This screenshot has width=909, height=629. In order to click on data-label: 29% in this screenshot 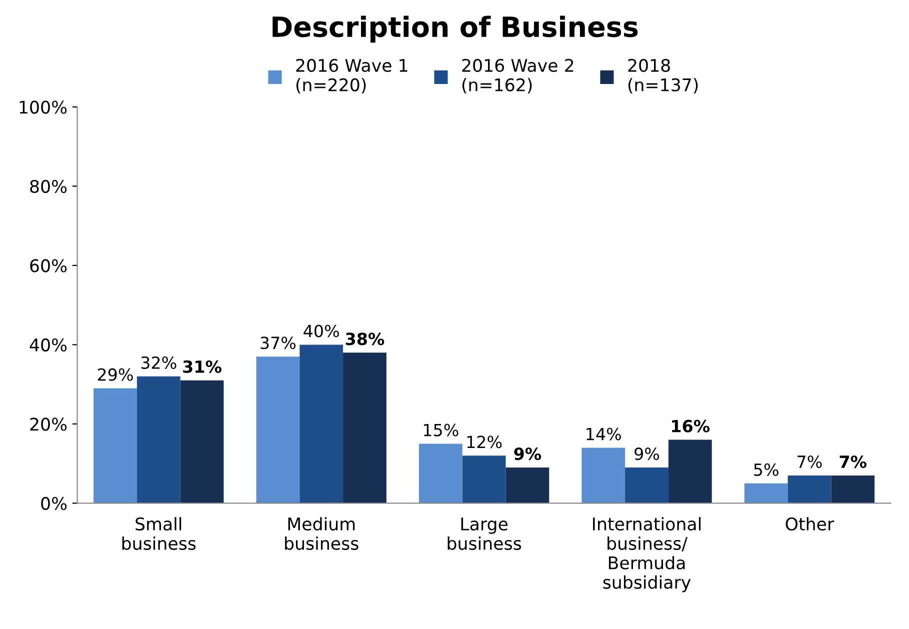, I will do `click(115, 374)`.